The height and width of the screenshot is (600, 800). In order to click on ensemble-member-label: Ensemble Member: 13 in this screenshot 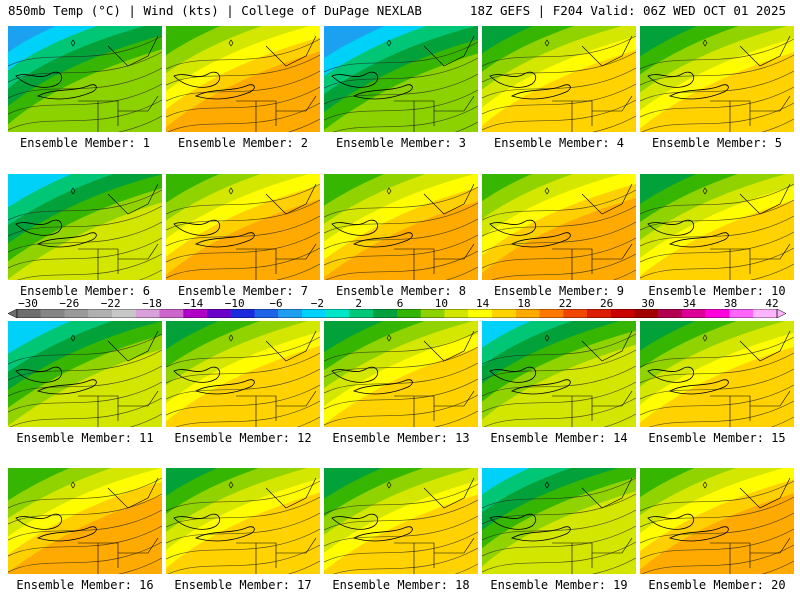, I will do `click(401, 438)`.